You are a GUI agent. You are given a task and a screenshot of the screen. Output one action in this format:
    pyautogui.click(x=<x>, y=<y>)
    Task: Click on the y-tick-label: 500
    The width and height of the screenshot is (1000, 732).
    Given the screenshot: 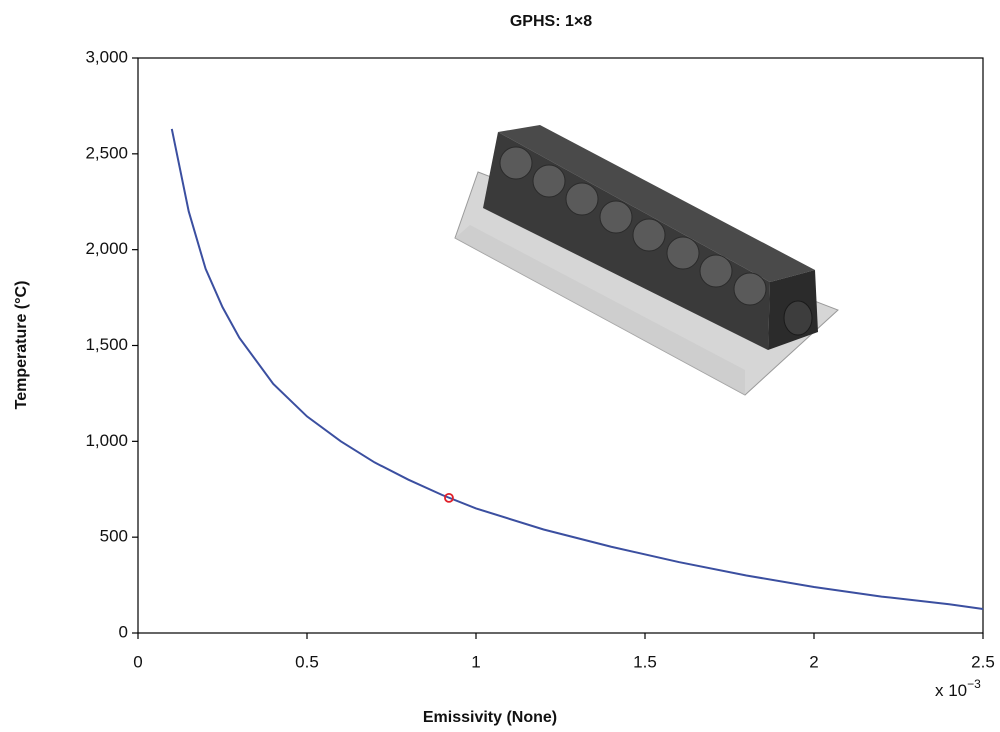 What is the action you would take?
    pyautogui.click(x=114, y=536)
    